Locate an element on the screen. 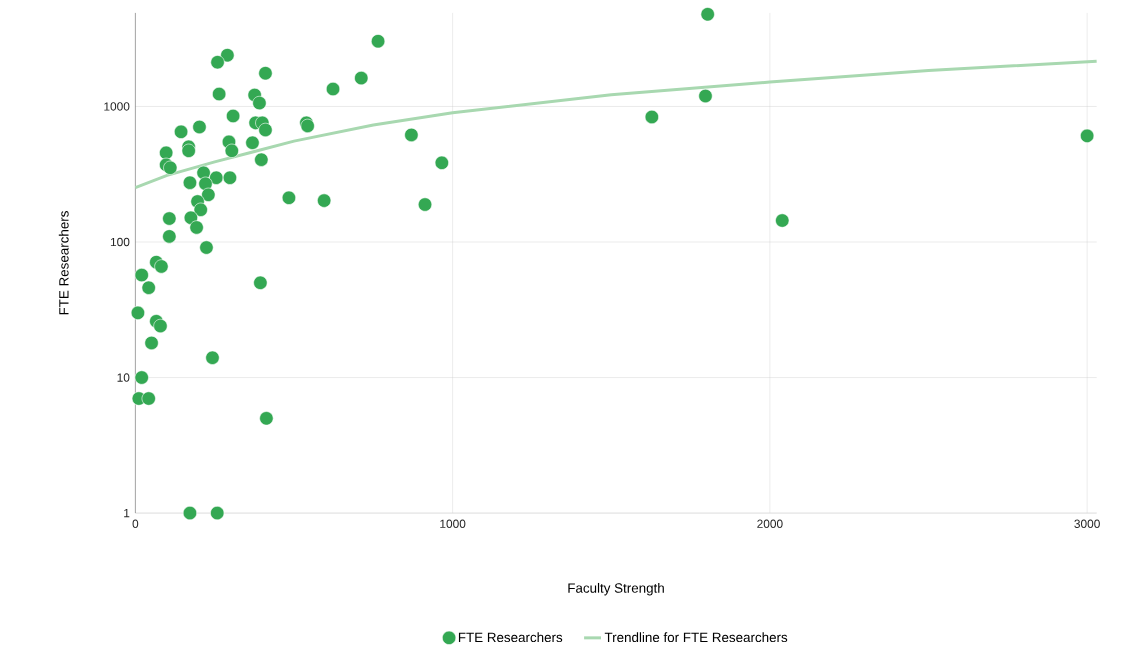 The image size is (1127, 652). legend-label: Trendline for FTE Researchers is located at coordinates (696, 637).